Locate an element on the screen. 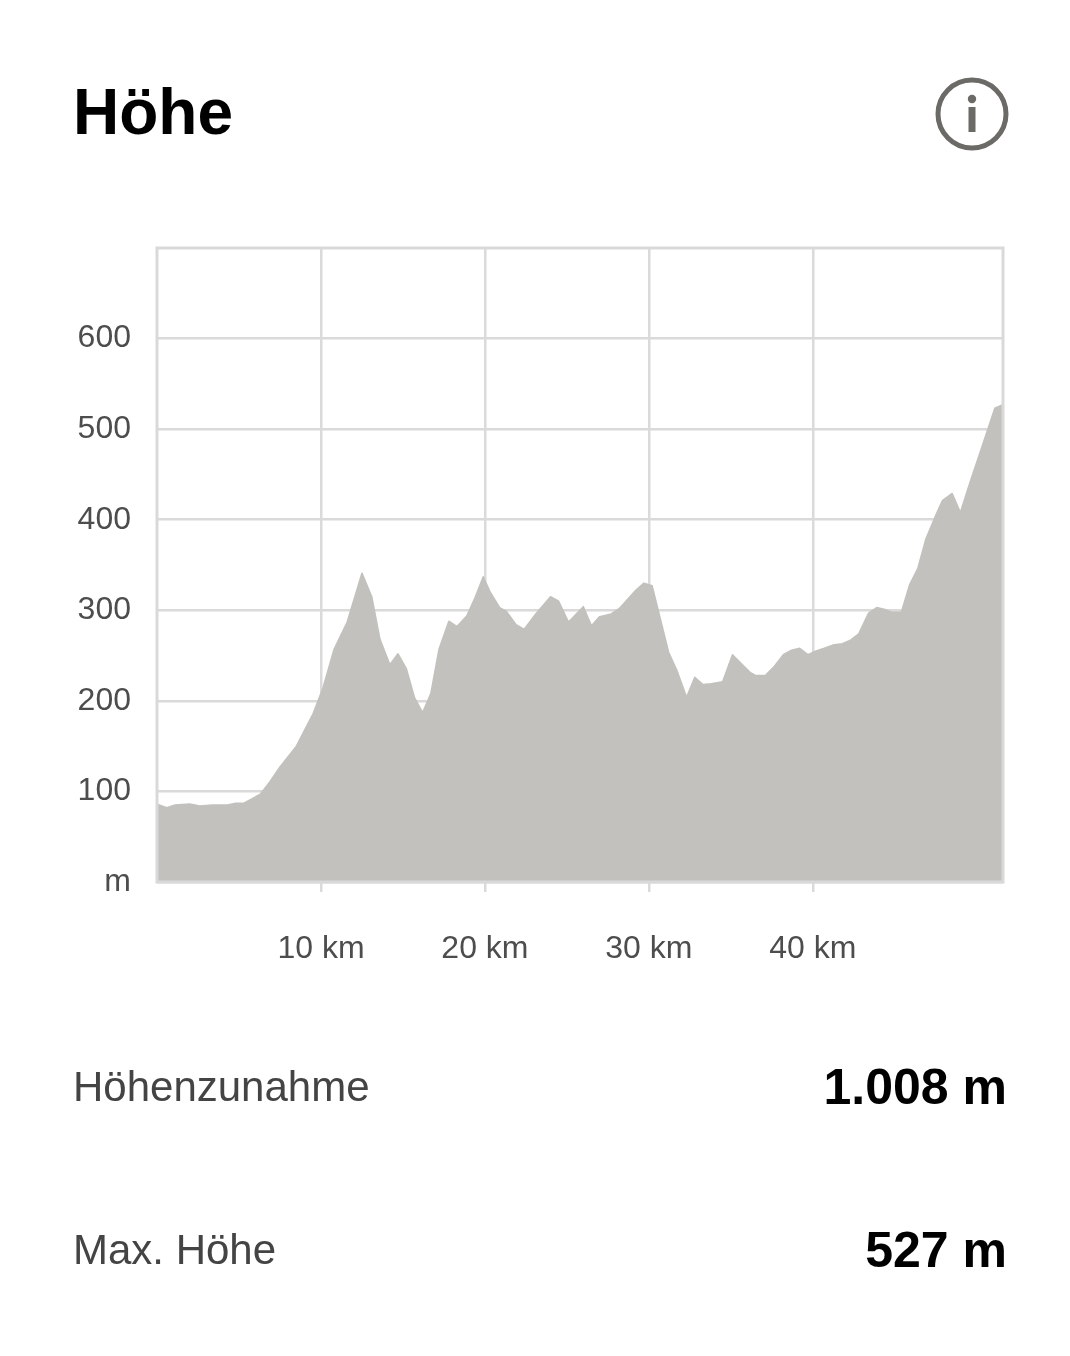  y-tick-label: 600 is located at coordinates (104, 336).